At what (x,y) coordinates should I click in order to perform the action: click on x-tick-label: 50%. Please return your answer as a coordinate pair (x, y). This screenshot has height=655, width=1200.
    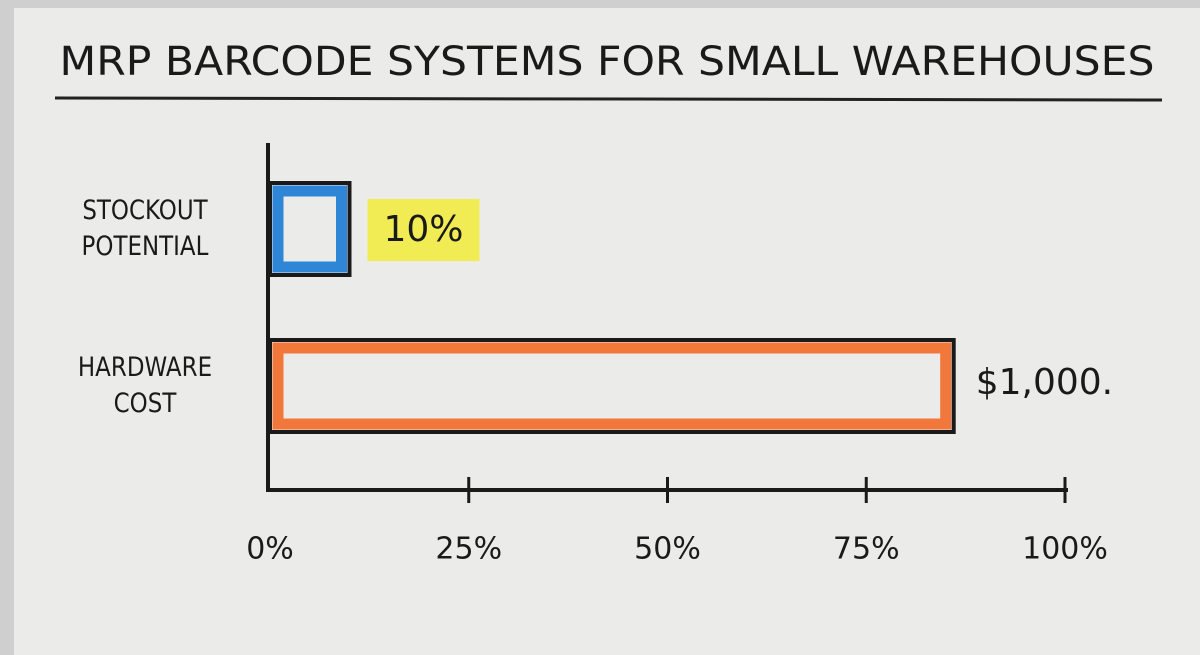
    Looking at the image, I should click on (667, 549).